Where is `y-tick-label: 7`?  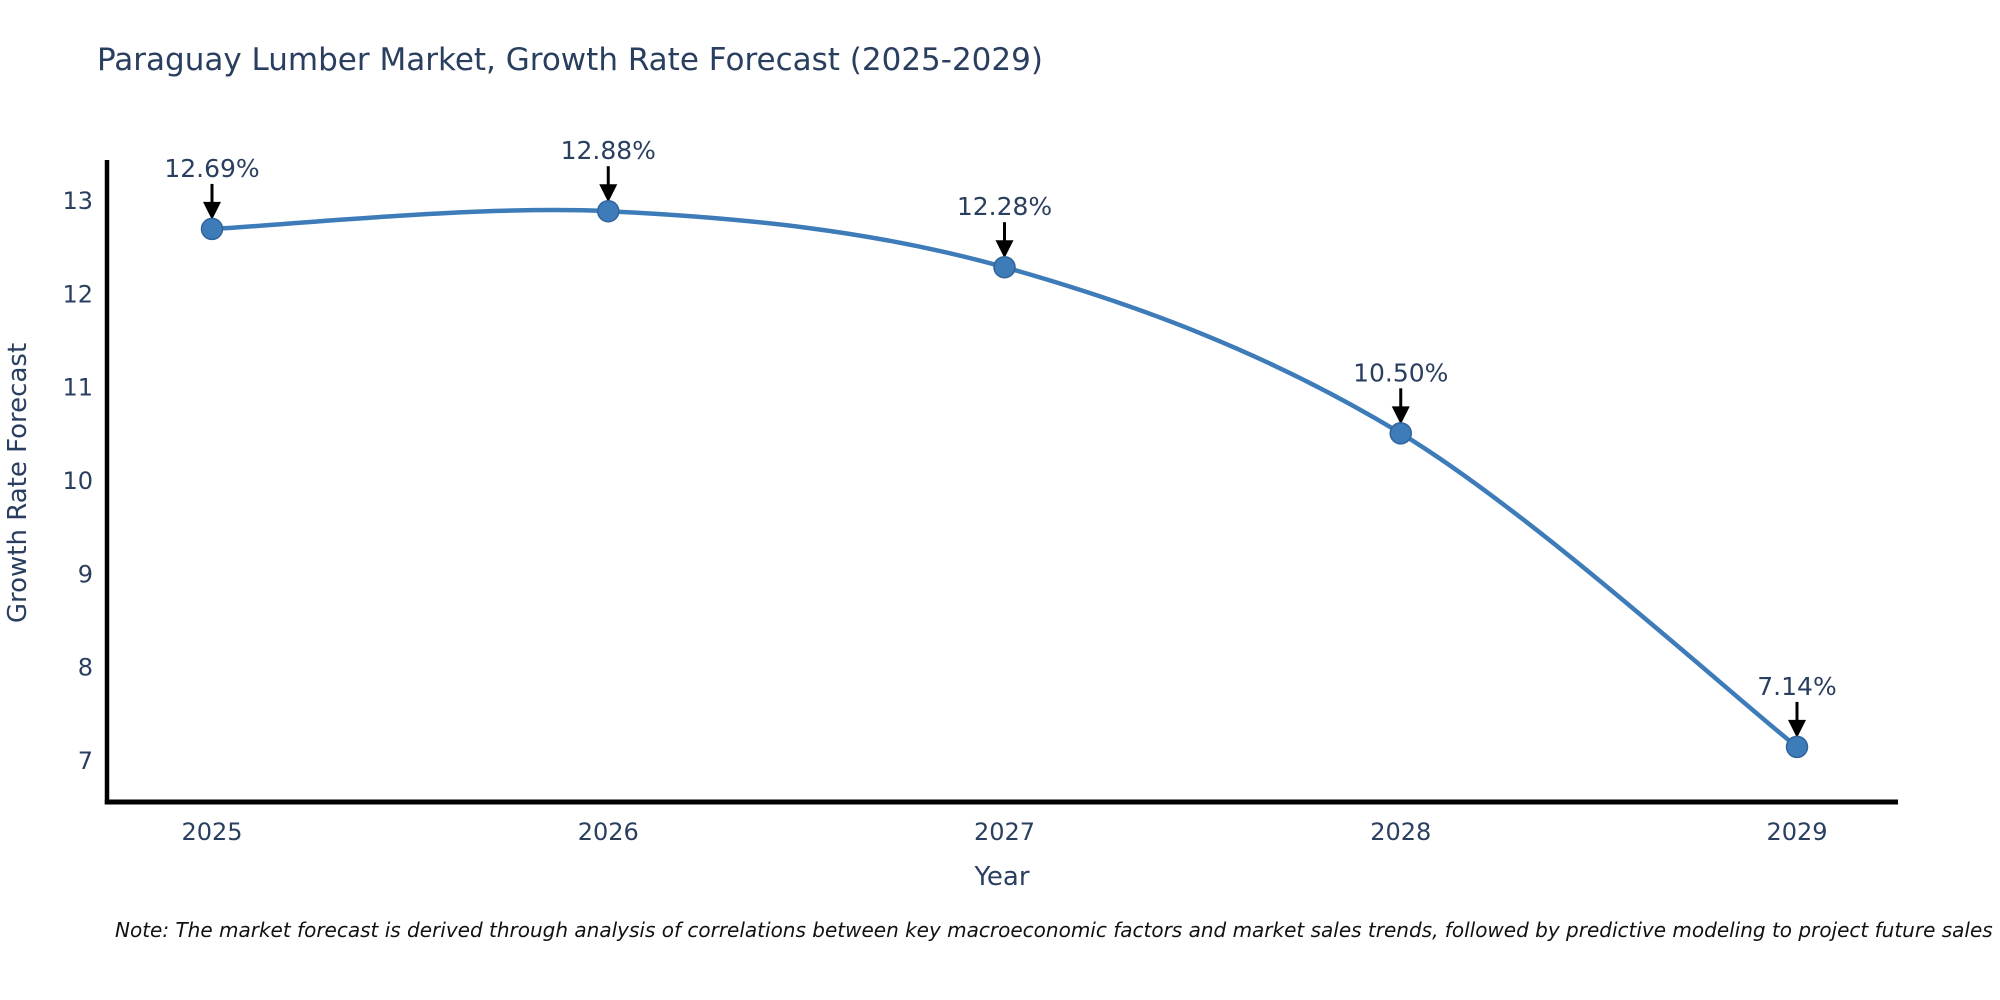
y-tick-label: 7 is located at coordinates (85, 761).